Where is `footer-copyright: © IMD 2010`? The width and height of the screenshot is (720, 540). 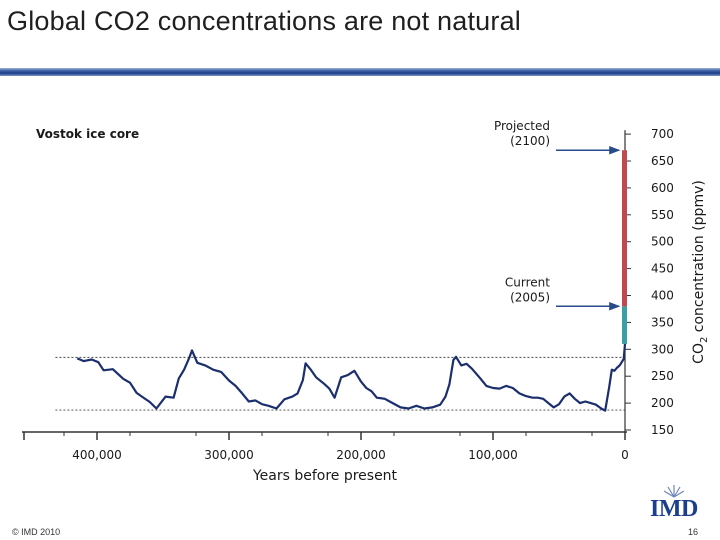 footer-copyright: © IMD 2010 is located at coordinates (36, 532).